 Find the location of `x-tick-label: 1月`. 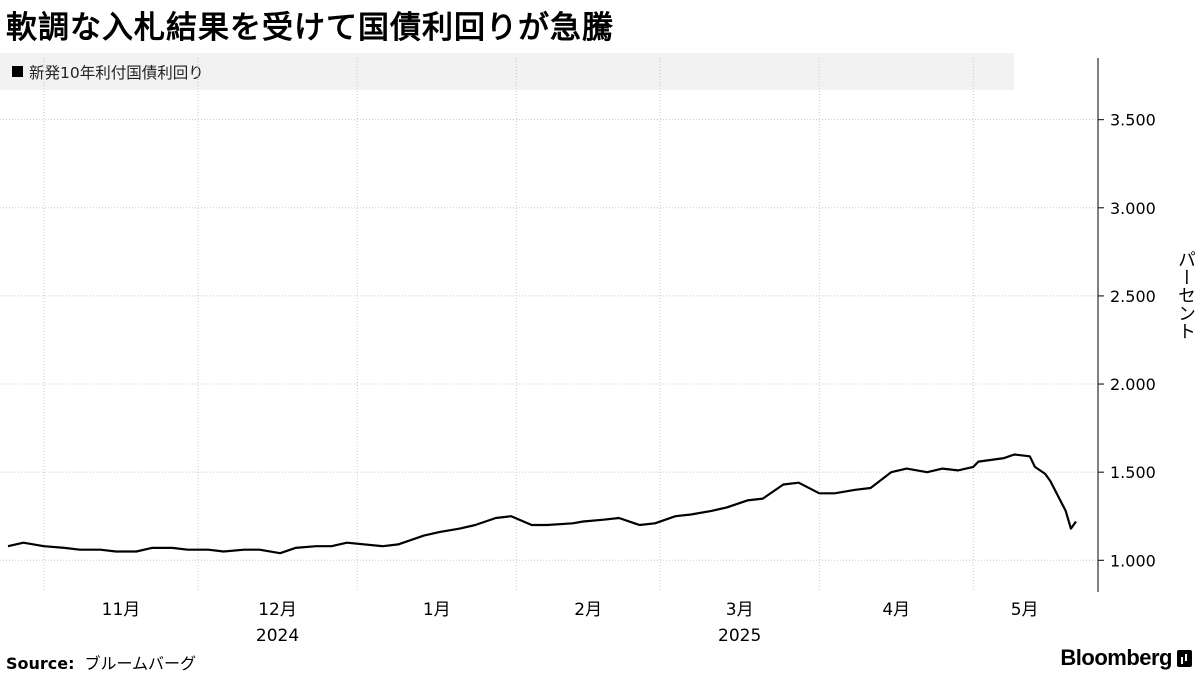

x-tick-label: 1月 is located at coordinates (437, 610).